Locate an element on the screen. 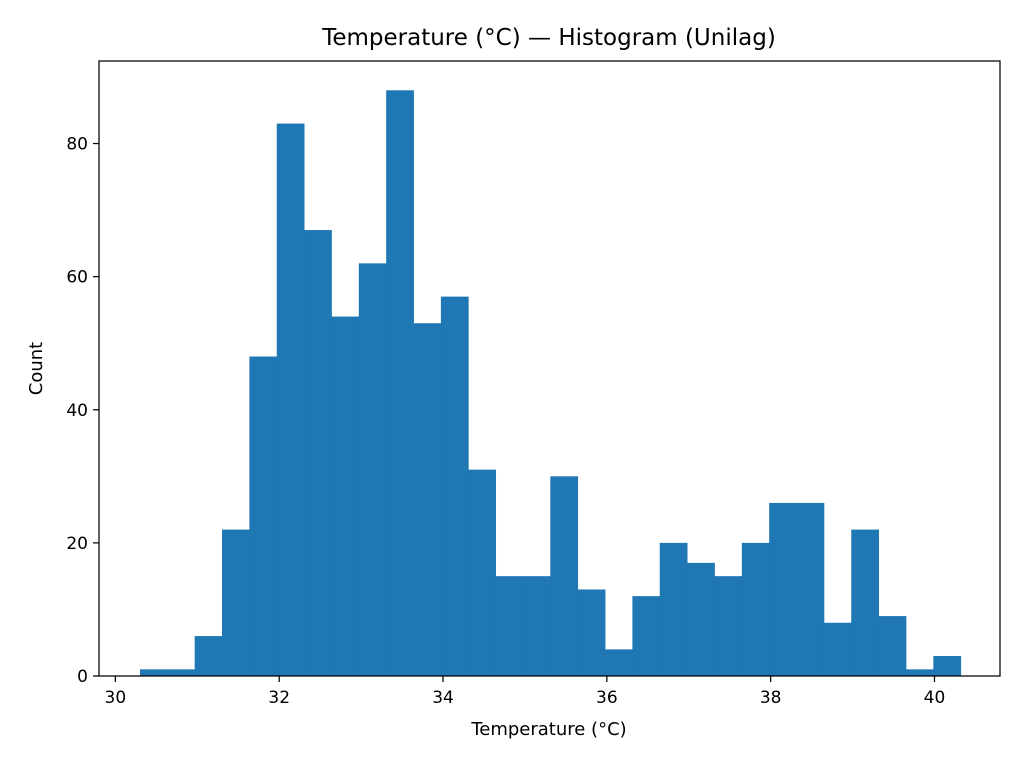  y-axis-label: Count is located at coordinates (36, 368).